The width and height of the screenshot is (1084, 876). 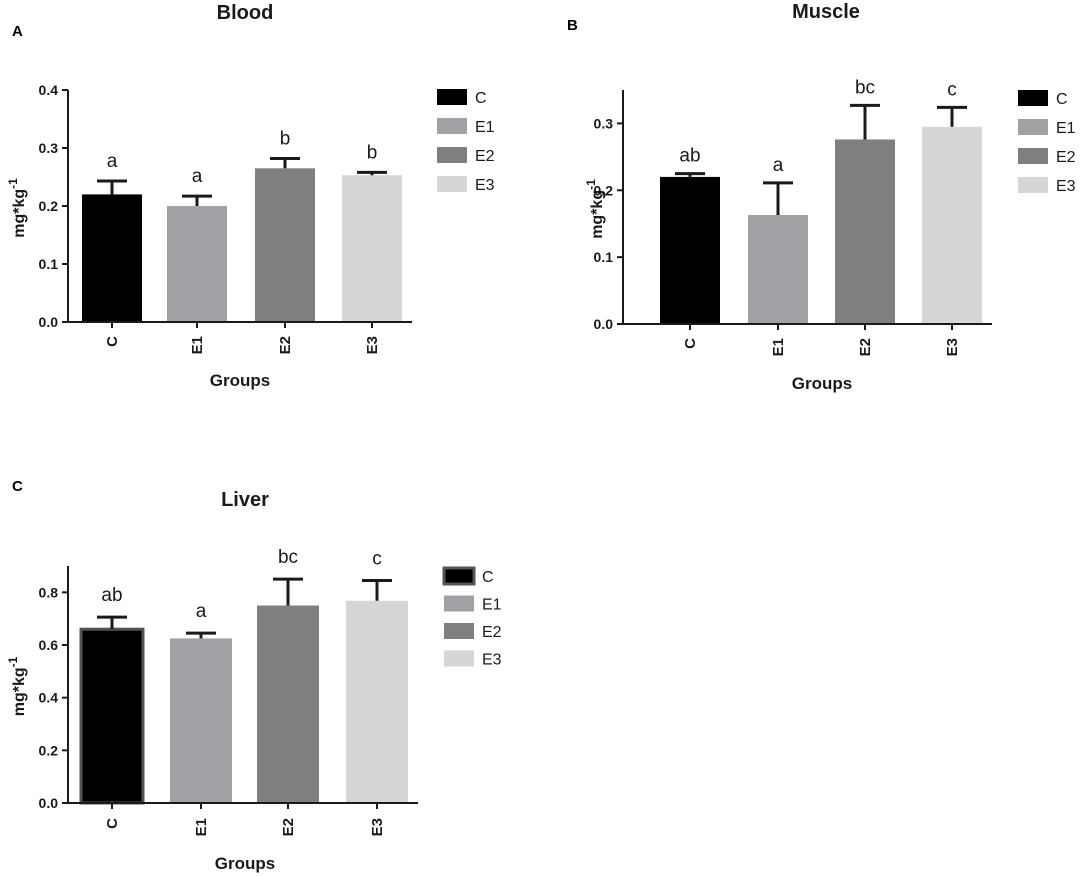 I want to click on panel-letter-b: B, so click(x=572, y=25).